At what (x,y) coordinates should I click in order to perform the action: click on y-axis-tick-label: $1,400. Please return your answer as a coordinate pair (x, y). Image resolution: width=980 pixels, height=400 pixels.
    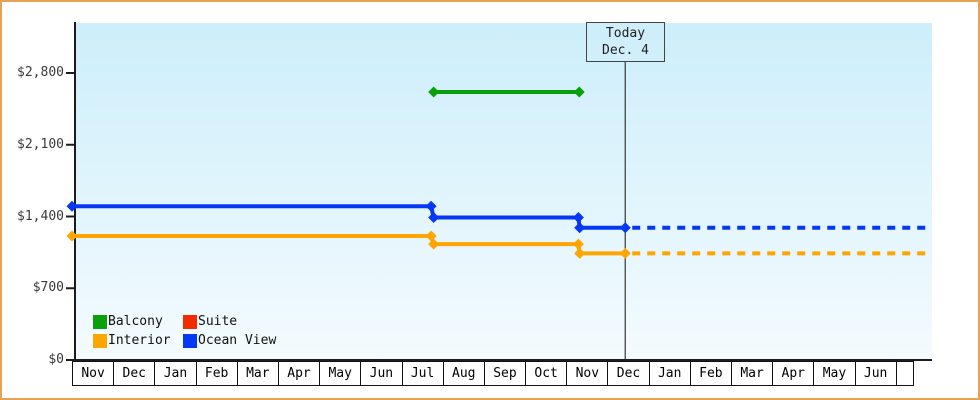
    Looking at the image, I should click on (40, 216).